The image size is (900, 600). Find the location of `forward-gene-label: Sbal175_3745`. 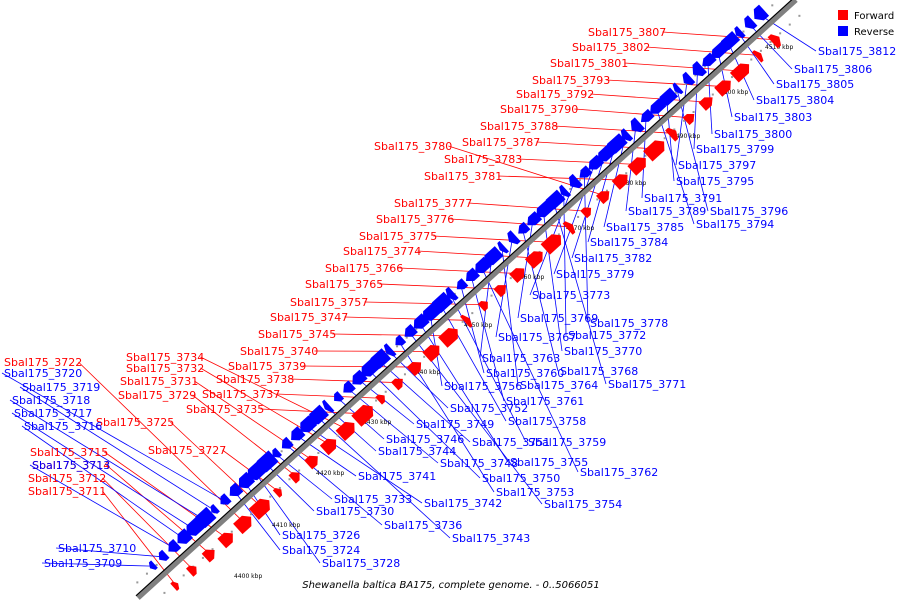

forward-gene-label: Sbal175_3745 is located at coordinates (297, 334).